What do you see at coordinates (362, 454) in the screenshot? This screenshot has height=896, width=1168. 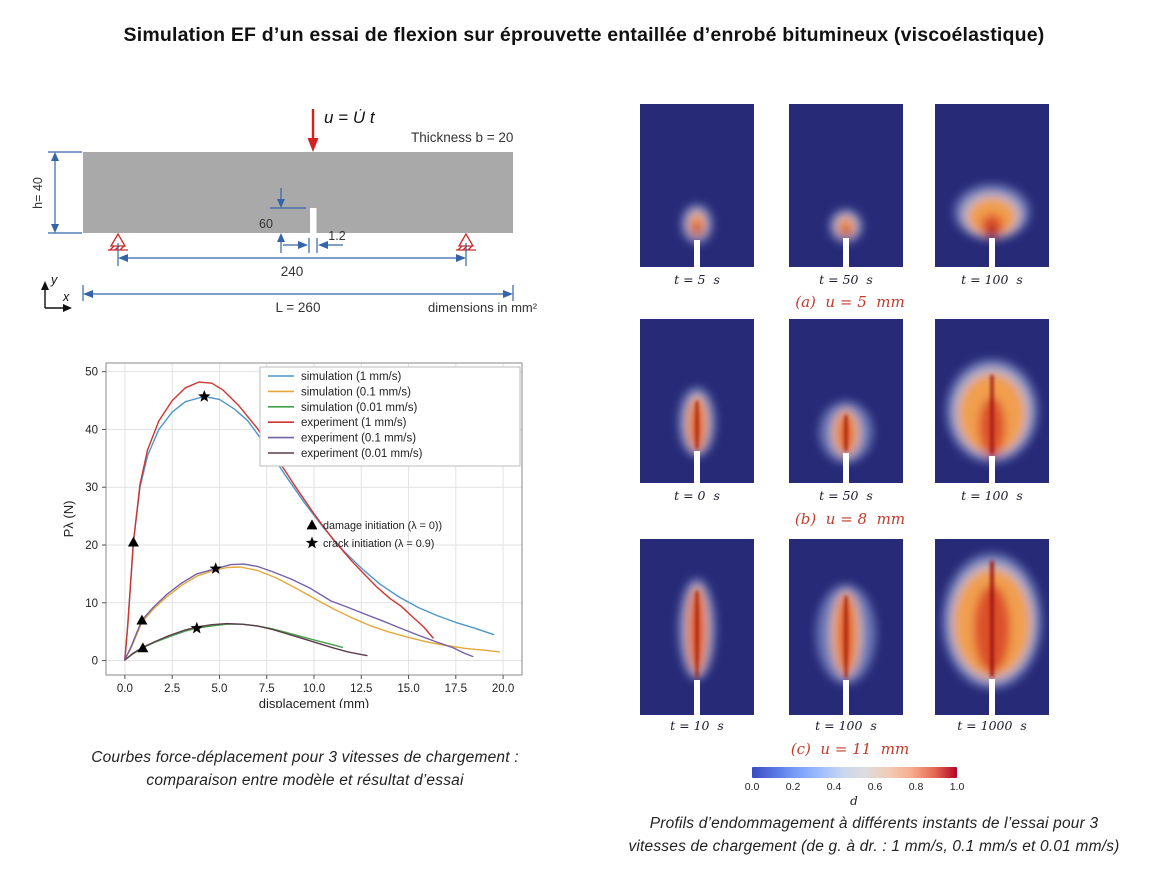 I see `legend-entry-label: experiment (0.01 mm/s)` at bounding box center [362, 454].